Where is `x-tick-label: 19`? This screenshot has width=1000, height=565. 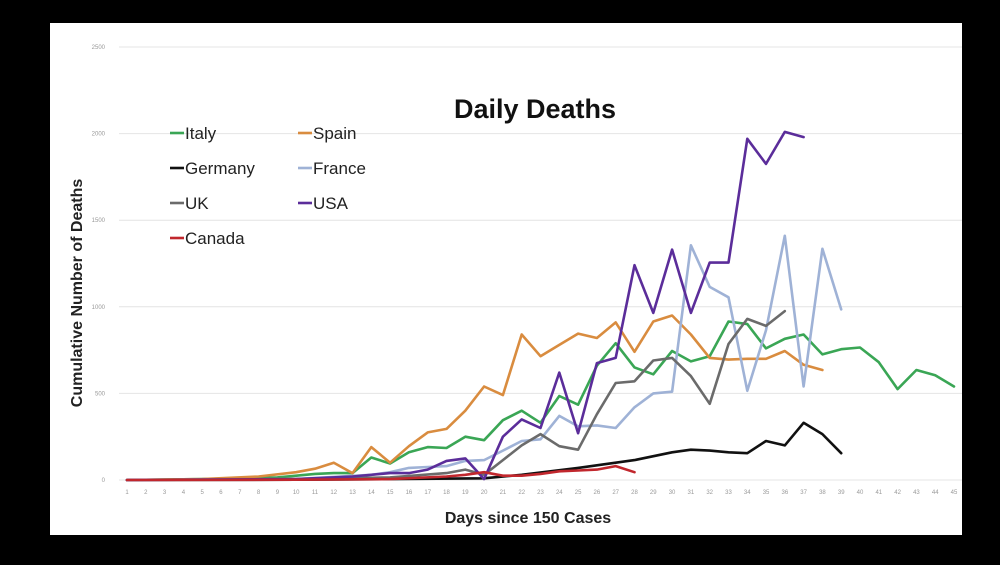 x-tick-label: 19 is located at coordinates (465, 493).